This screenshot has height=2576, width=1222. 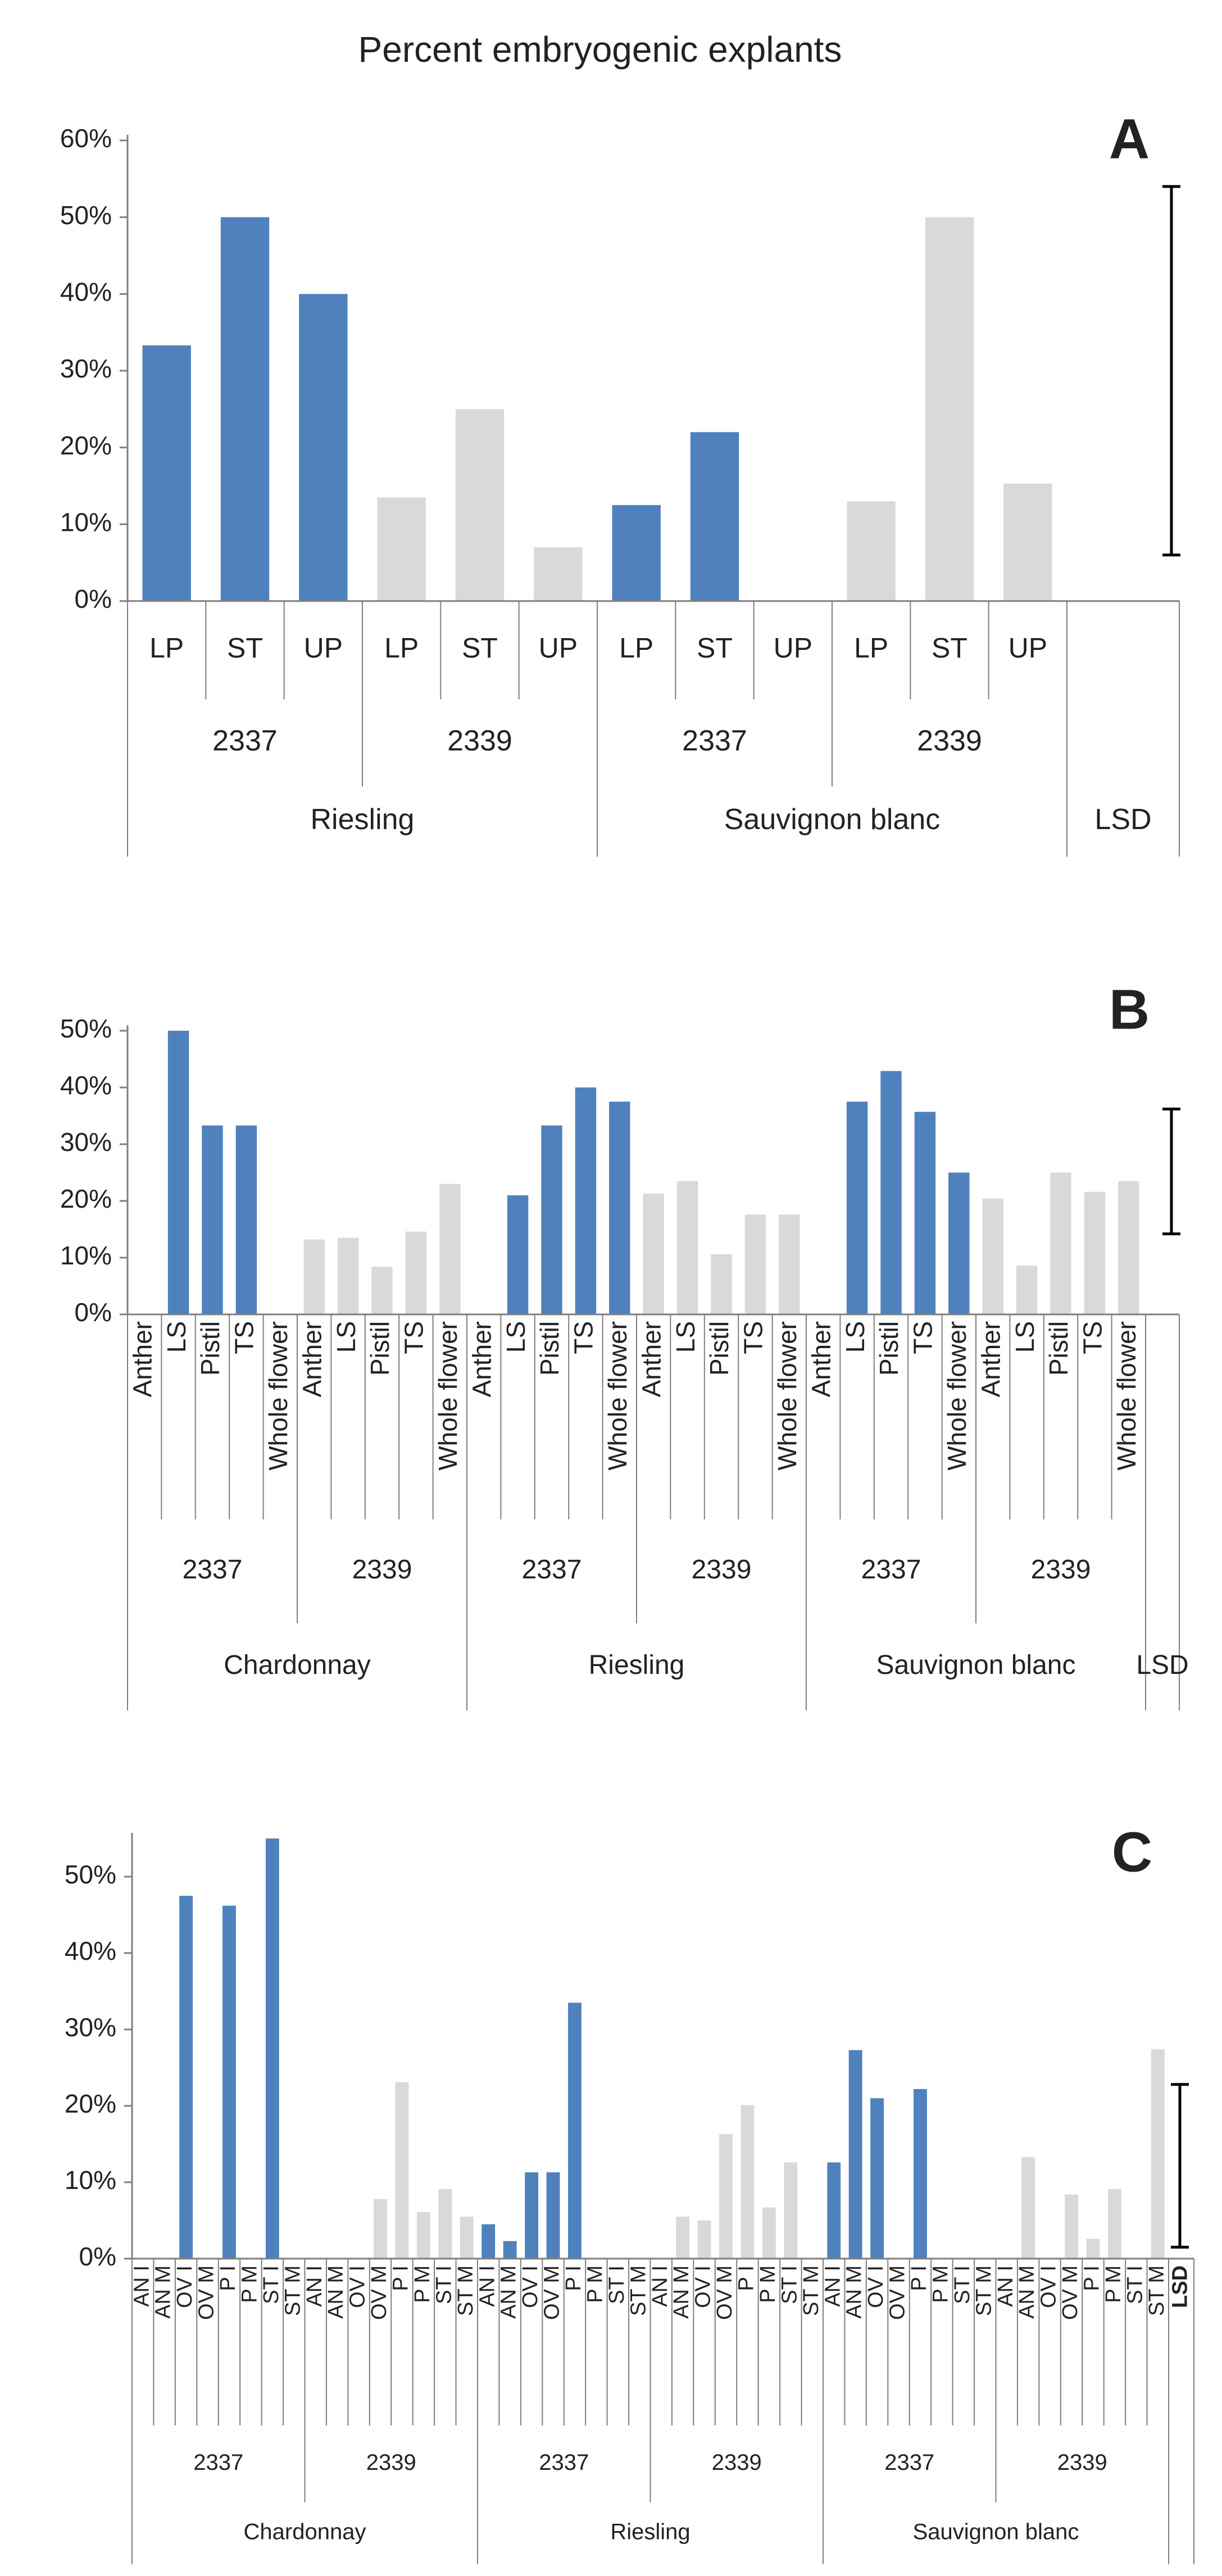 What do you see at coordinates (218, 2462) in the screenshot?
I see `panel-c-genotype-label-0: 2337` at bounding box center [218, 2462].